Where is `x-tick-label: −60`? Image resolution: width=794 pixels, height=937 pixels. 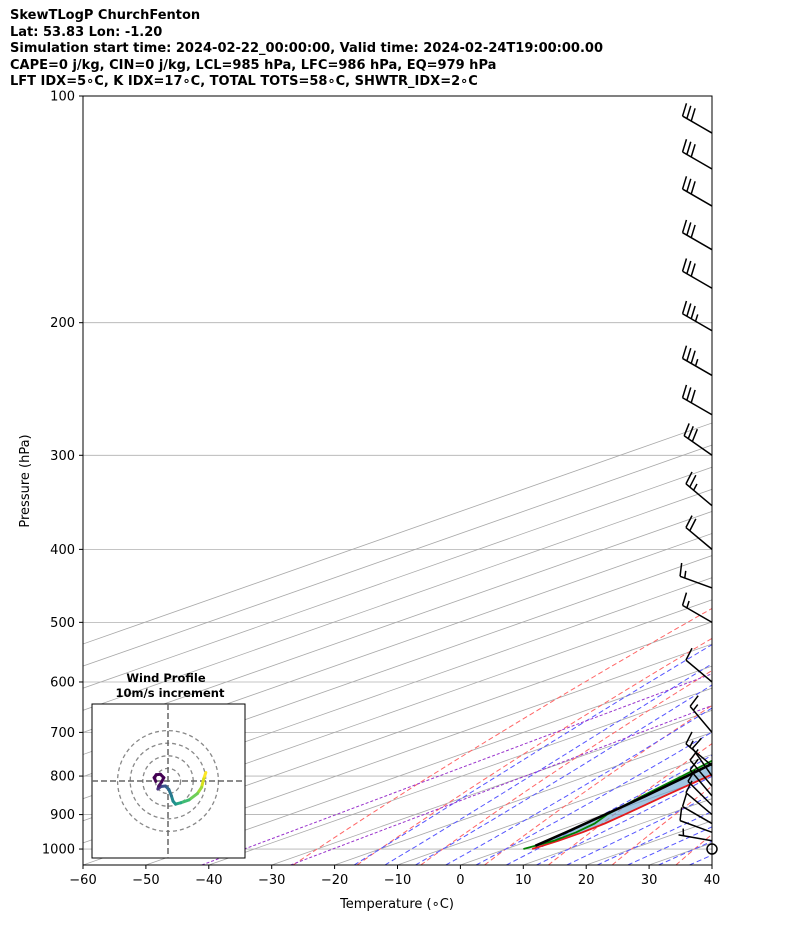 x-tick-label: −60 is located at coordinates (82, 880).